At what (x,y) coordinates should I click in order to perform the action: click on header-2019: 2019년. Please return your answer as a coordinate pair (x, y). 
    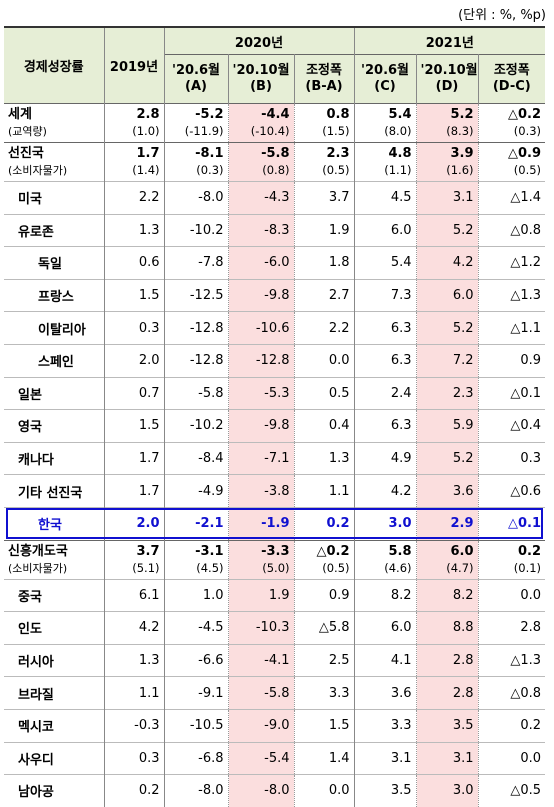
    Looking at the image, I should click on (133, 65).